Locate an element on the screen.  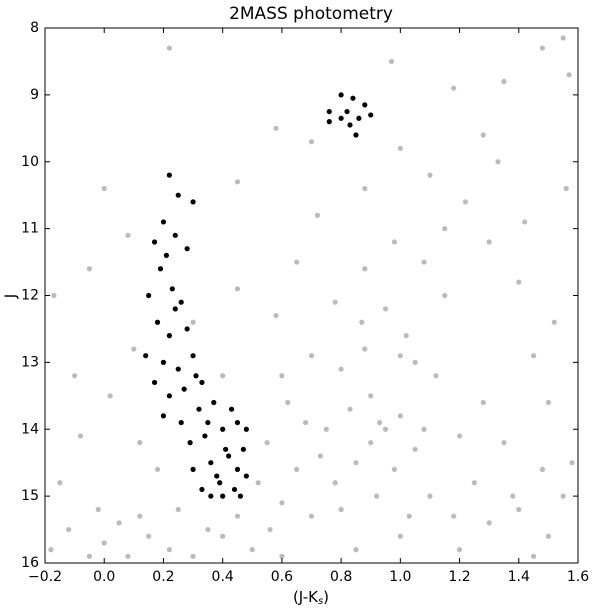
x-tick-label: −0.2 is located at coordinates (45, 577).